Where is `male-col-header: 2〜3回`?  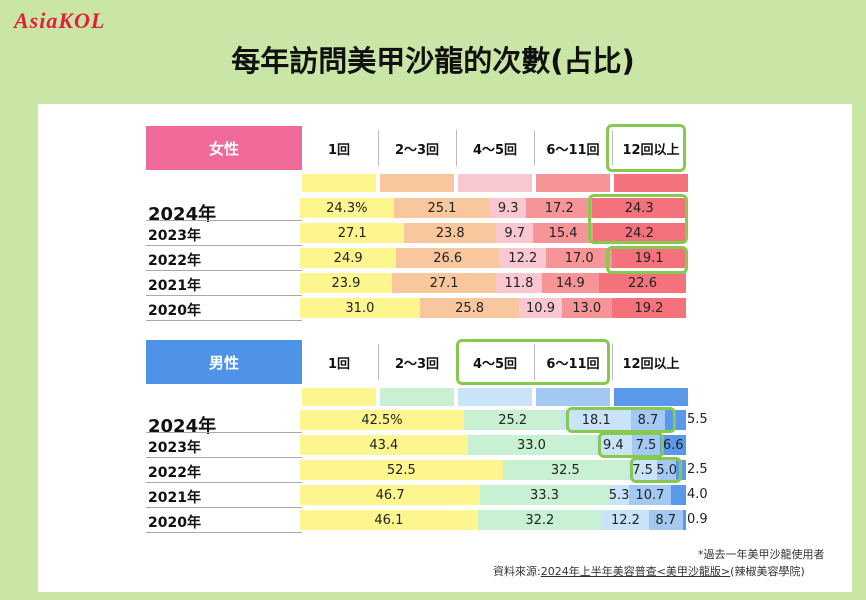 male-col-header: 2〜3回 is located at coordinates (417, 364).